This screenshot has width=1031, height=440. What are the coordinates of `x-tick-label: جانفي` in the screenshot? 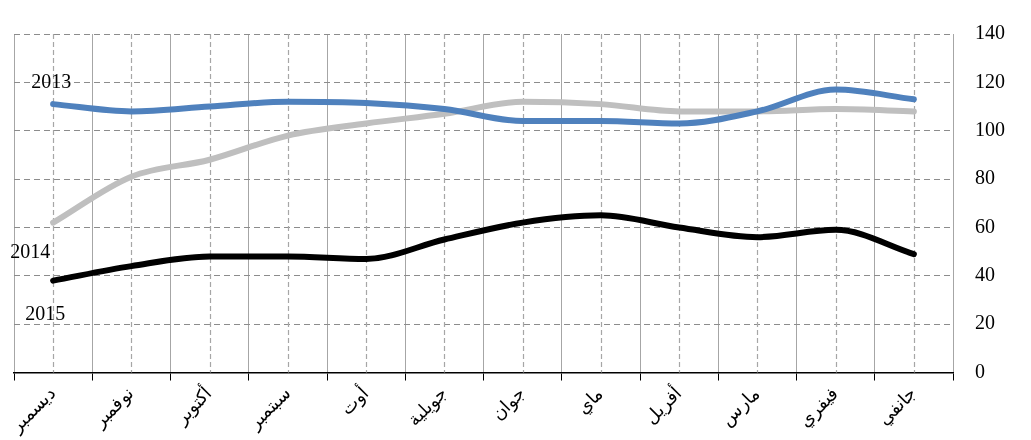 It's located at (897, 406).